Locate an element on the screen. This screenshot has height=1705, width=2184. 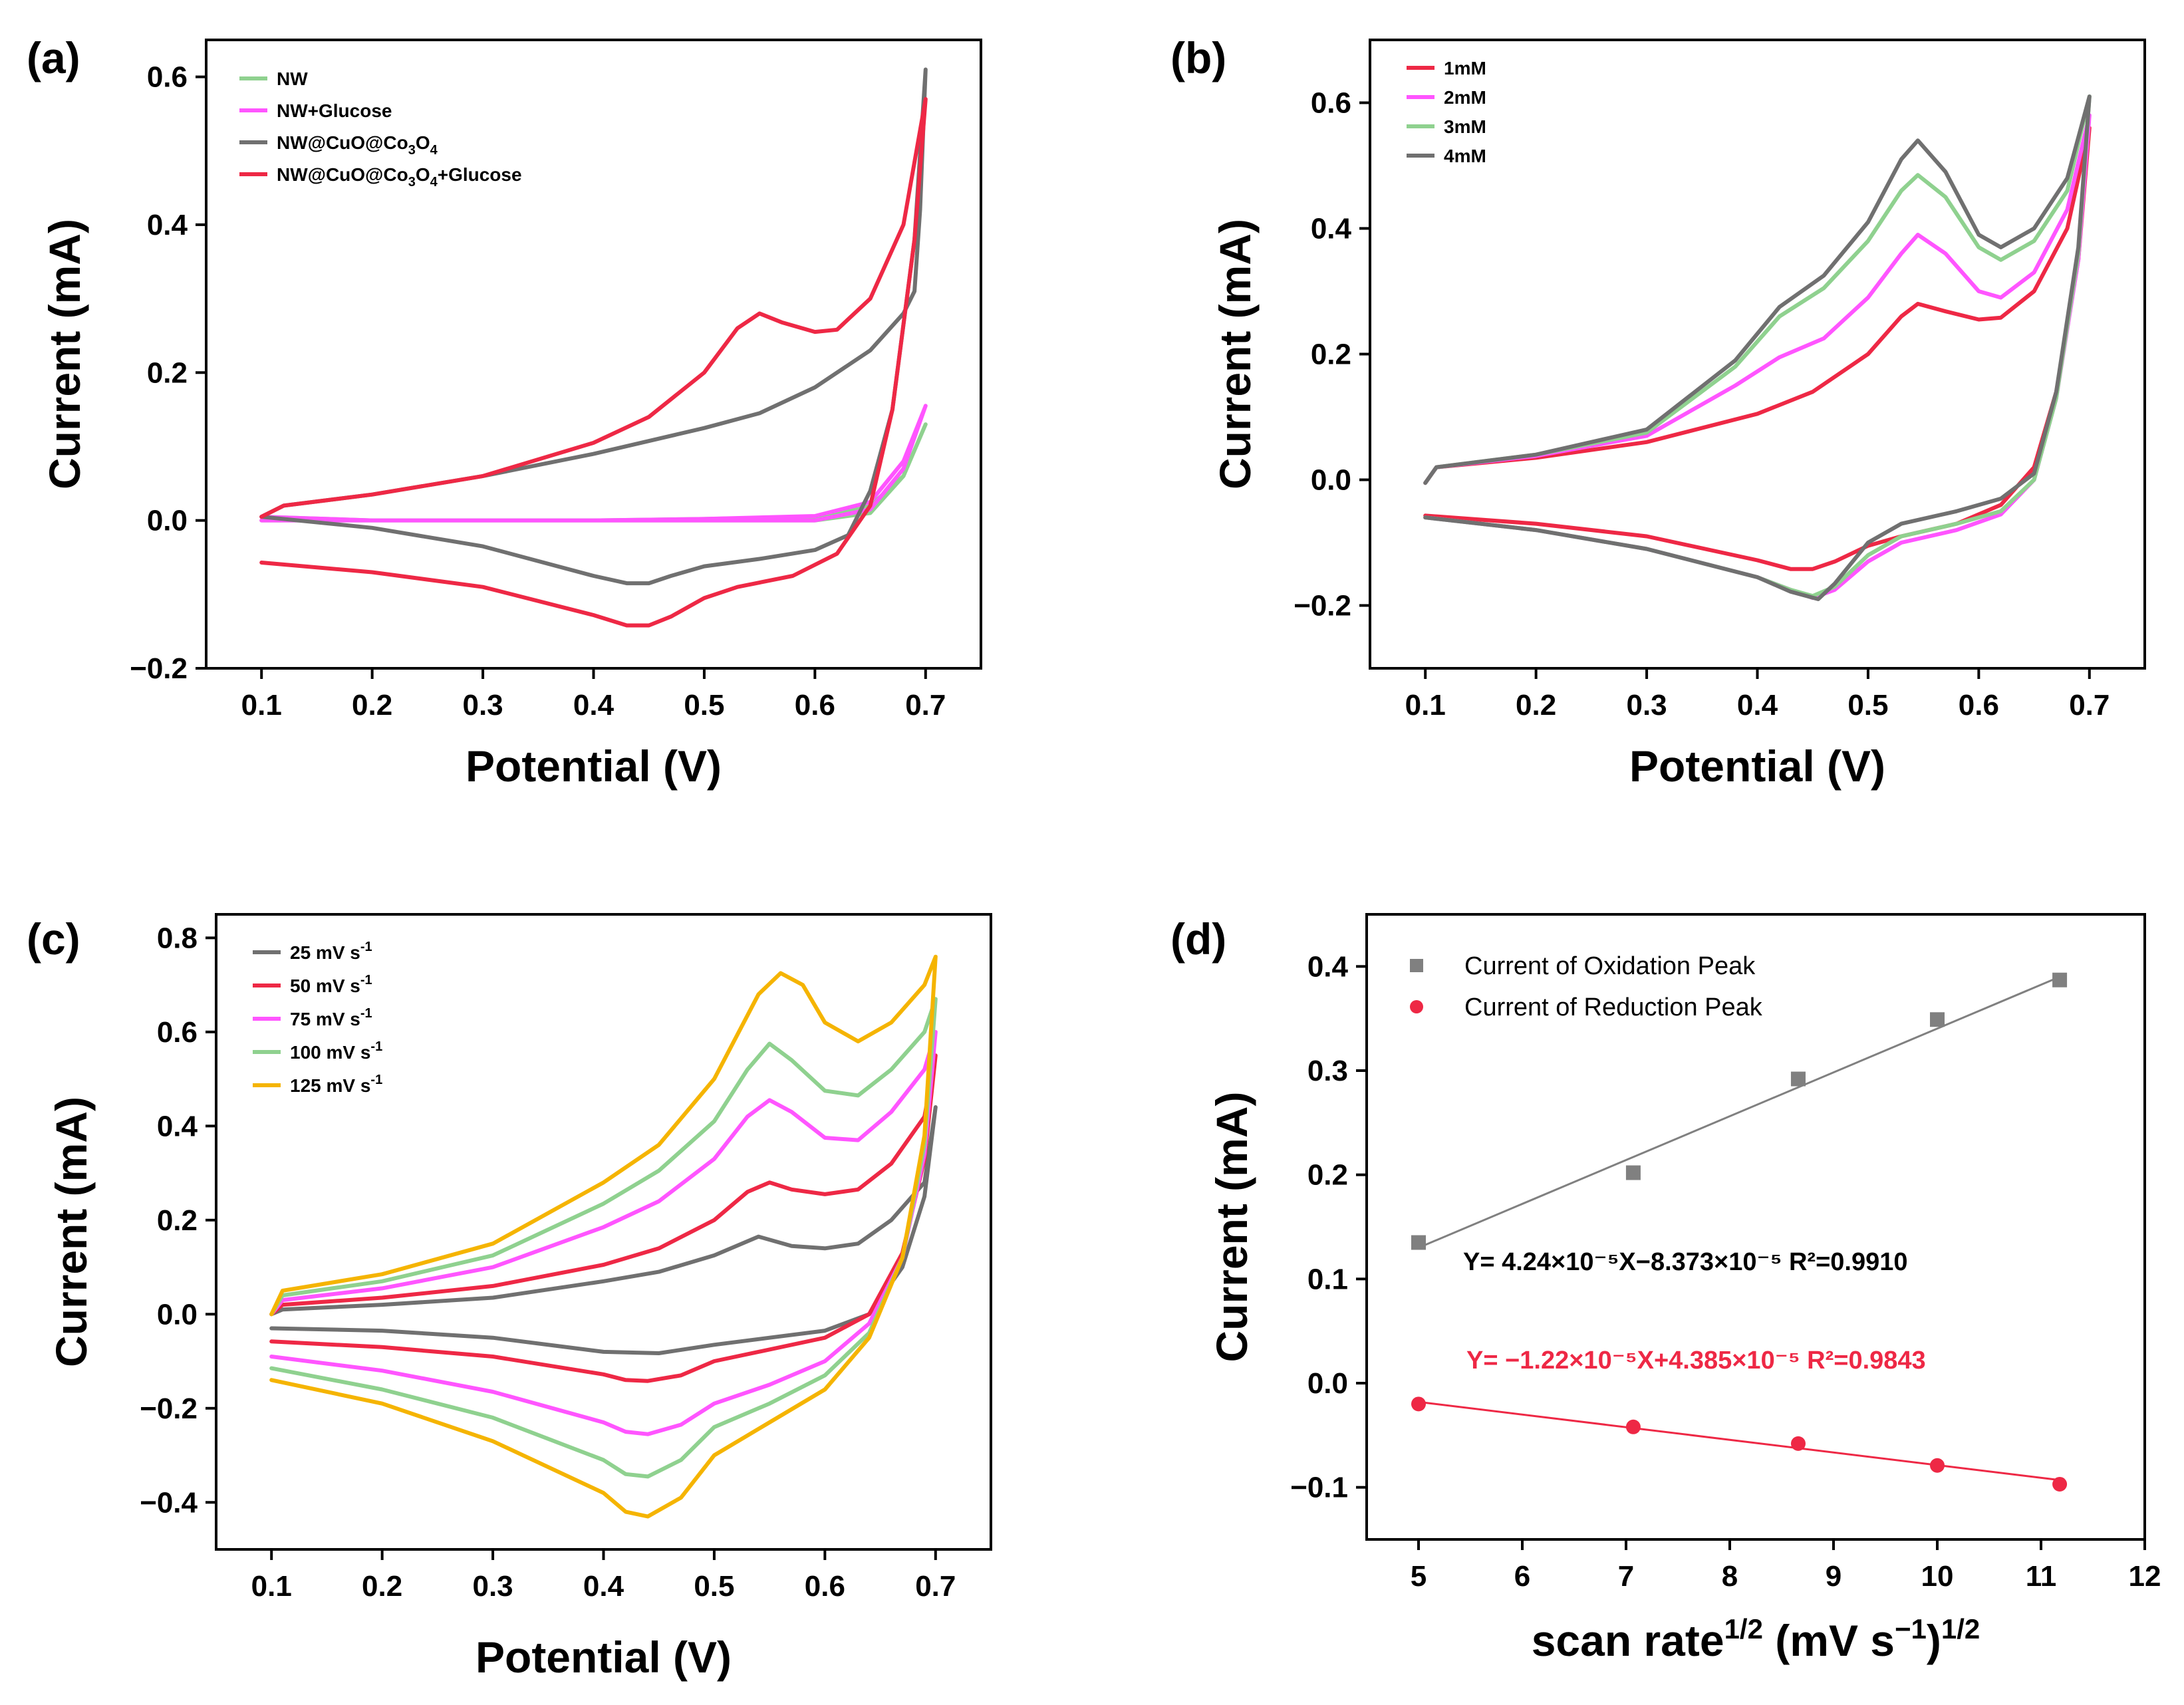
x-tick-label: 11 is located at coordinates (2041, 1577).